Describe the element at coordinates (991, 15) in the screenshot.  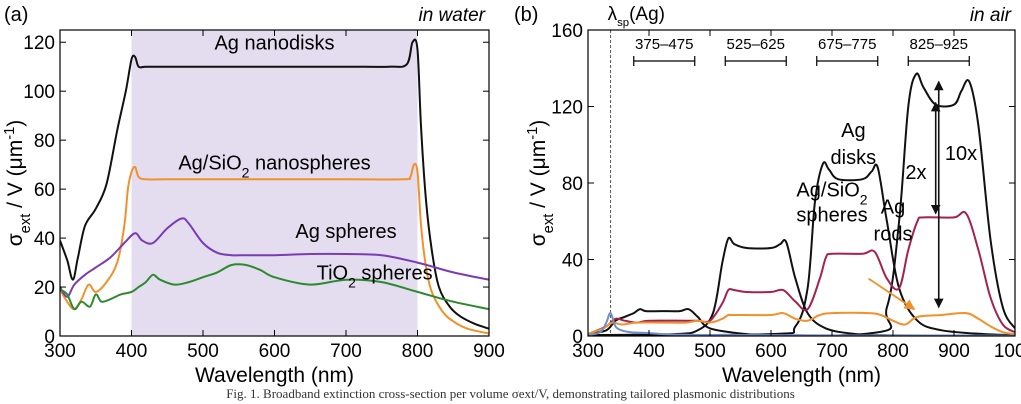
I see `panel-annotation: in air` at that location.